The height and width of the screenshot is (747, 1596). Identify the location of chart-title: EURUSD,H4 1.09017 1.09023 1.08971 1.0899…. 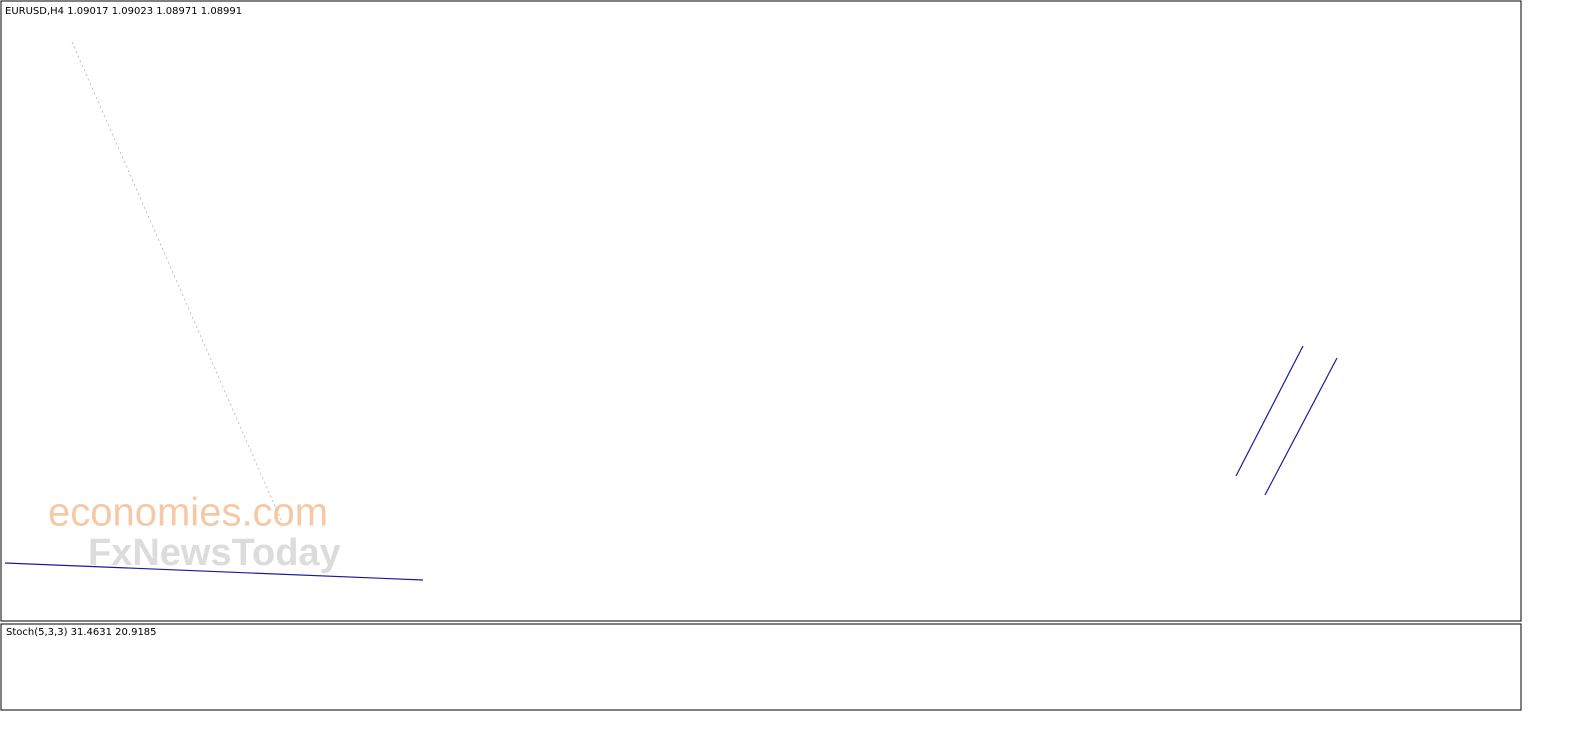
(123, 11).